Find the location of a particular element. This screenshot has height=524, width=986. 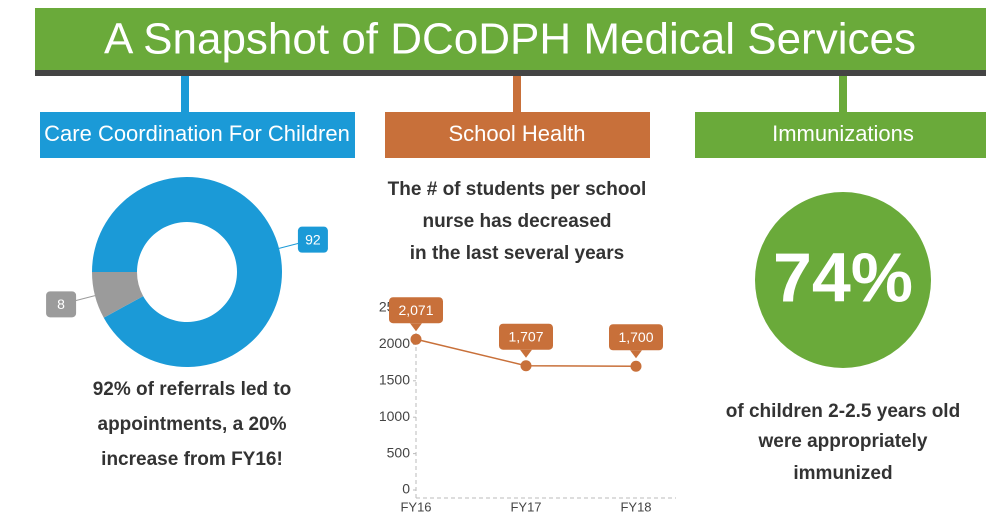

panel-heading: Immunizations is located at coordinates (843, 133).